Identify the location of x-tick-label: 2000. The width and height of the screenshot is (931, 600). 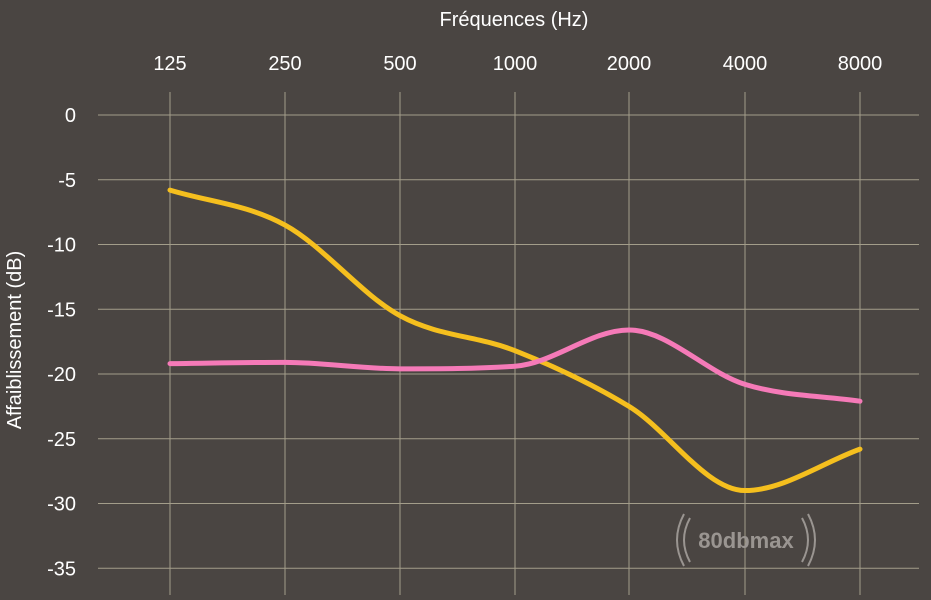
(629, 64).